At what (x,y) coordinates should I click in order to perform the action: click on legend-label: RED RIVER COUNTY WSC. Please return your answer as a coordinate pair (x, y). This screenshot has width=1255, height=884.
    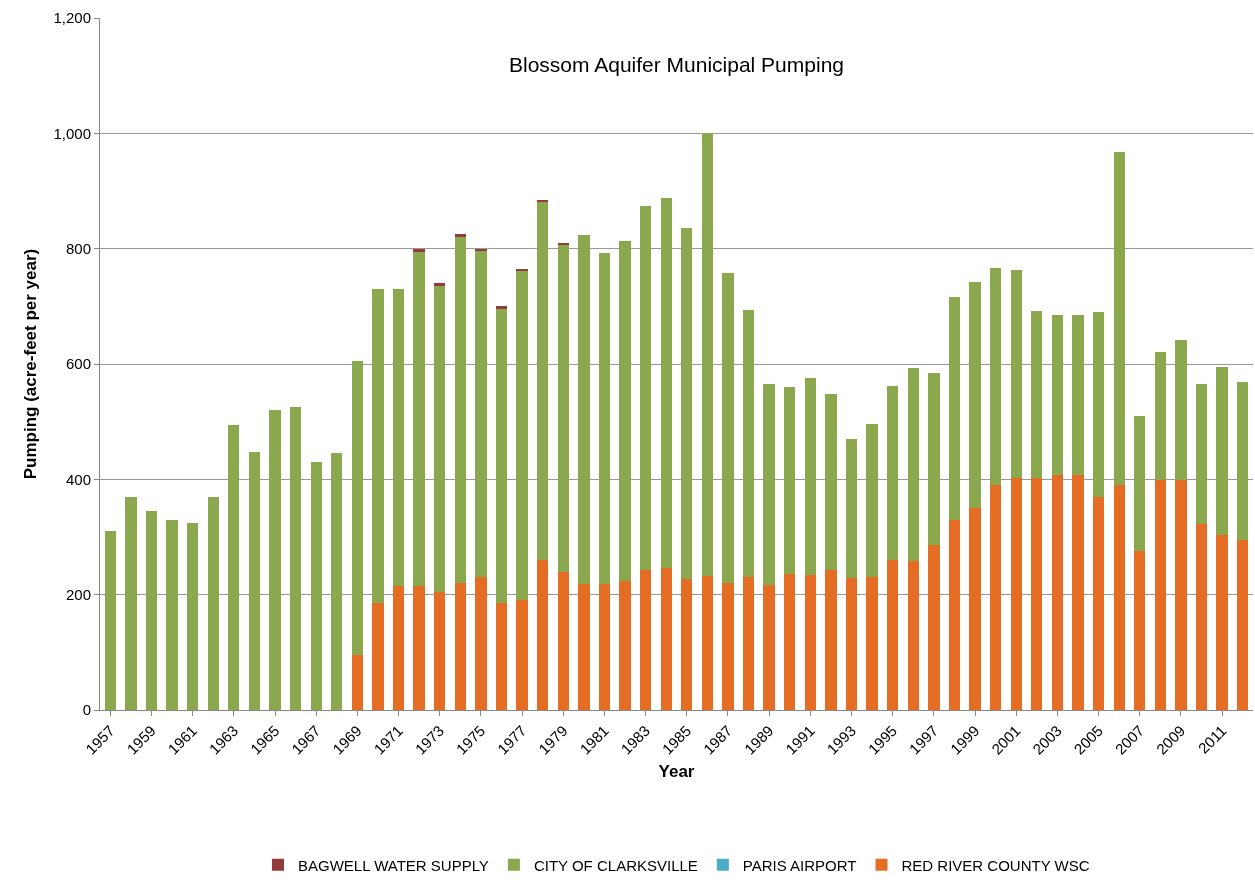
    Looking at the image, I should click on (995, 865).